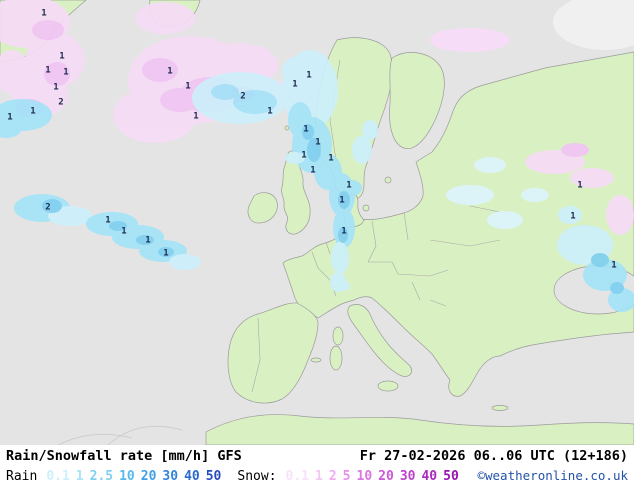 The image size is (634, 490). Describe the element at coordinates (287, 128) in the screenshot. I see `land-faroe` at that location.